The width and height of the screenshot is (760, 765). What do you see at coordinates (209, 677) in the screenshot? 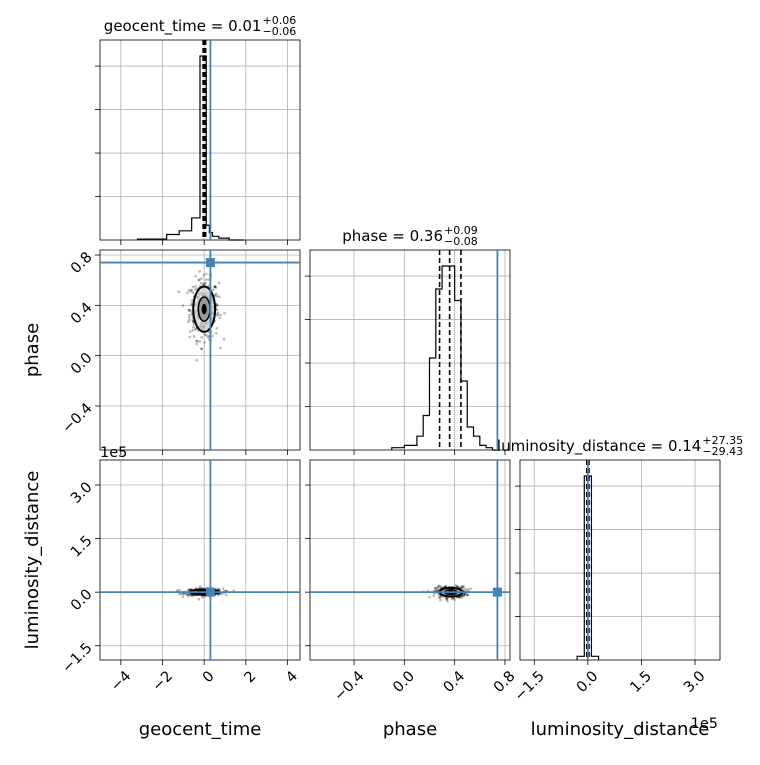
I see `x-tick-label: 0` at bounding box center [209, 677].